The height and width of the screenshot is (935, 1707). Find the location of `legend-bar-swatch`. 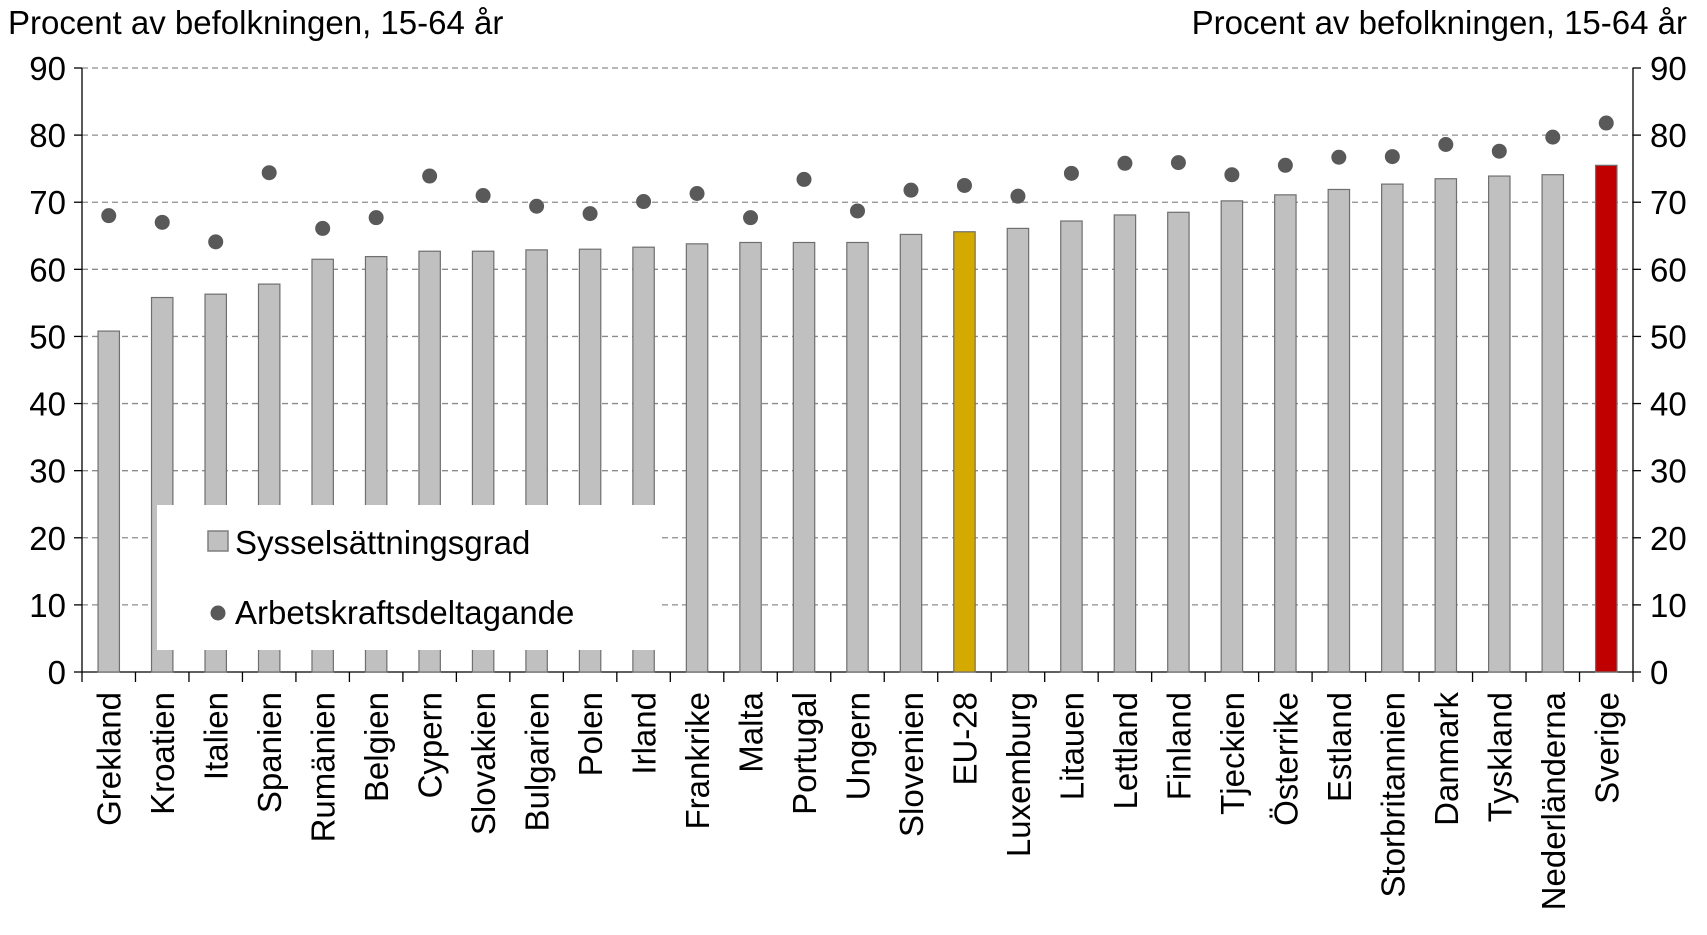

legend-bar-swatch is located at coordinates (218, 541).